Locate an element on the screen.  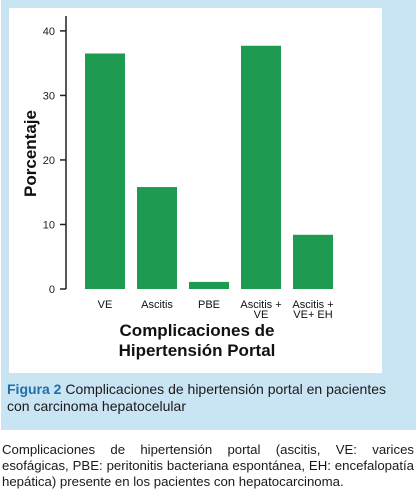
x-tick-label: VE is located at coordinates (105, 305).